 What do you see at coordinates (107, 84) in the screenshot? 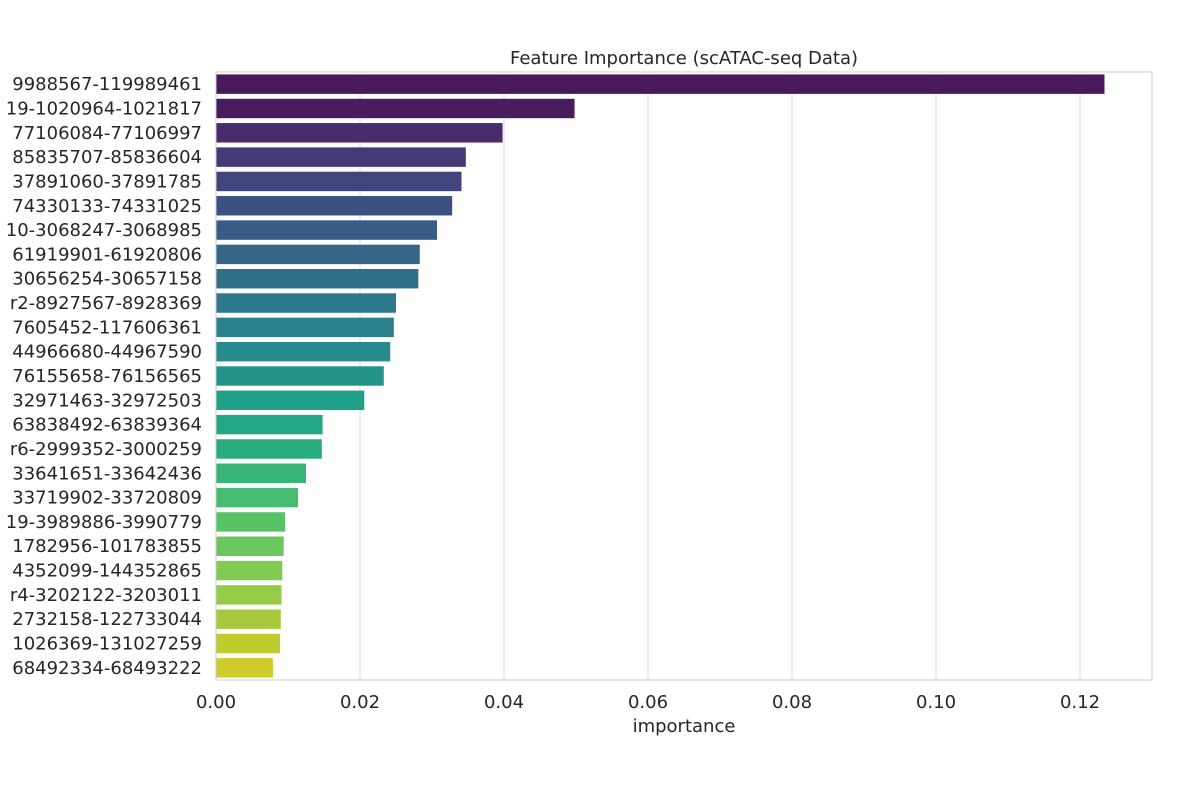
I see `y-tick-label: 9988567-119989461` at bounding box center [107, 84].